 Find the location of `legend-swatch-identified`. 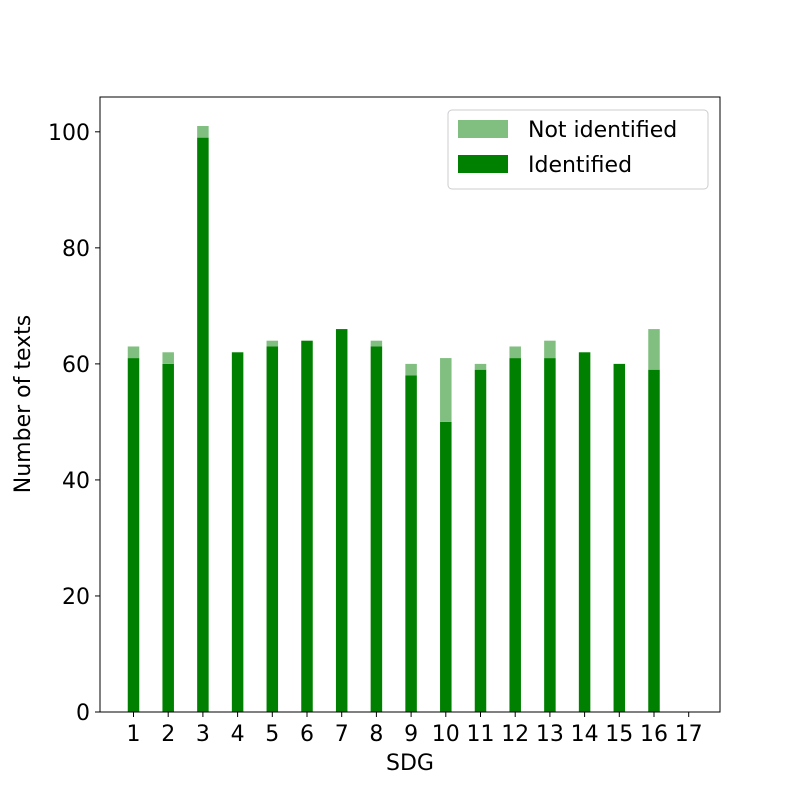

legend-swatch-identified is located at coordinates (483, 164).